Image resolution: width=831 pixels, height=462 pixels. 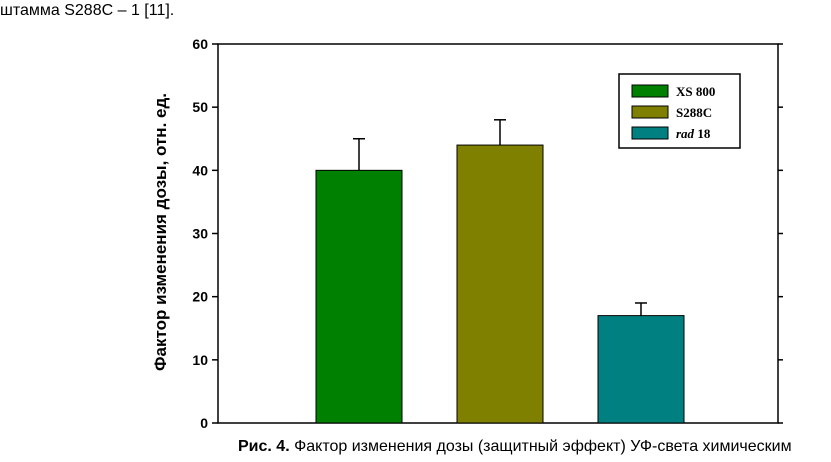 What do you see at coordinates (200, 360) in the screenshot?
I see `y-tick-label: 10` at bounding box center [200, 360].